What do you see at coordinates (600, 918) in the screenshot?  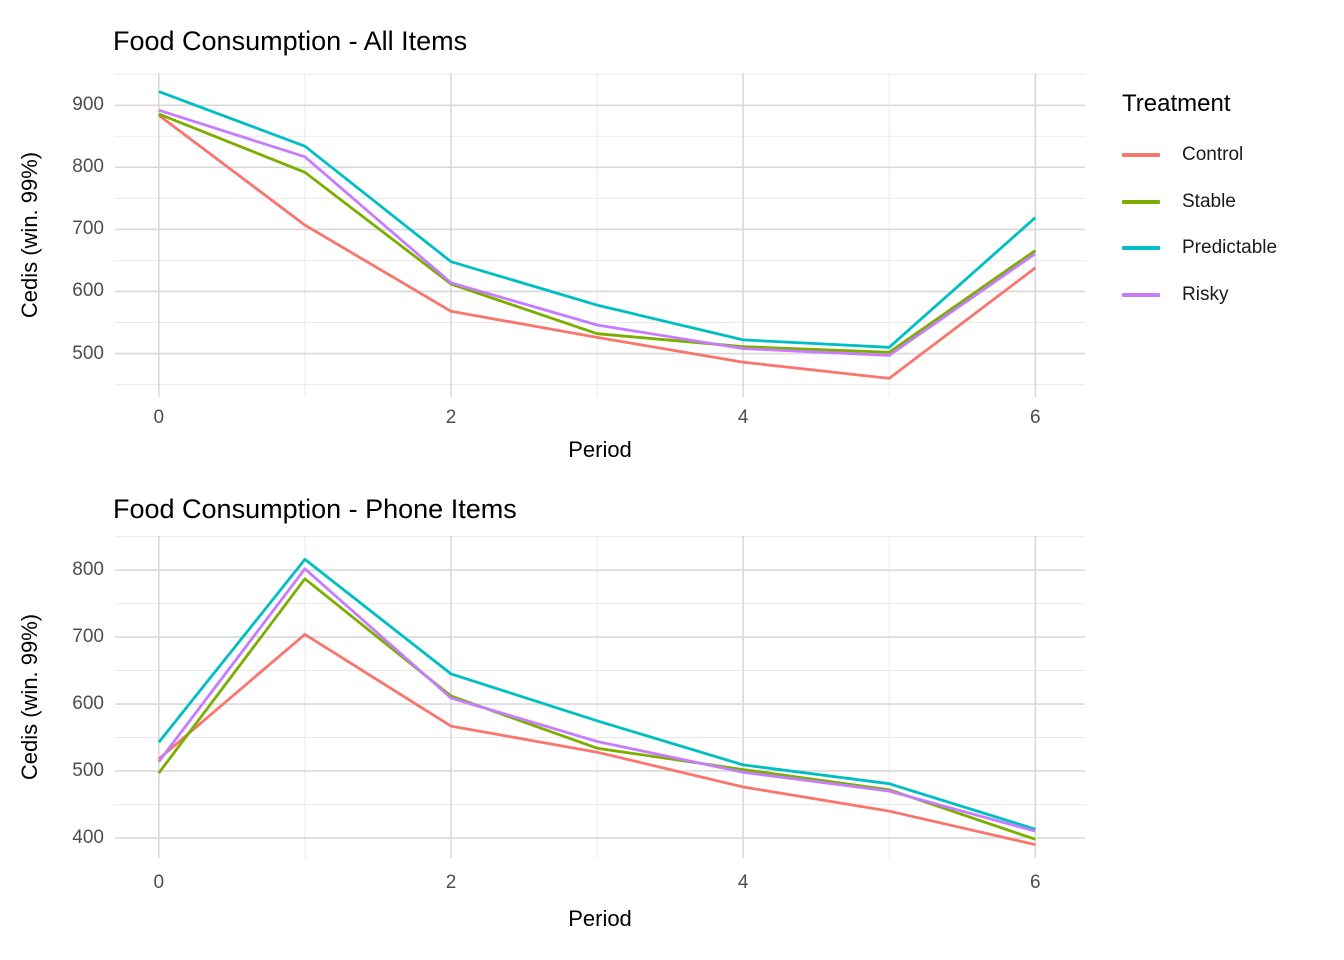 I see `x-axis-title-phone-items: Period` at bounding box center [600, 918].